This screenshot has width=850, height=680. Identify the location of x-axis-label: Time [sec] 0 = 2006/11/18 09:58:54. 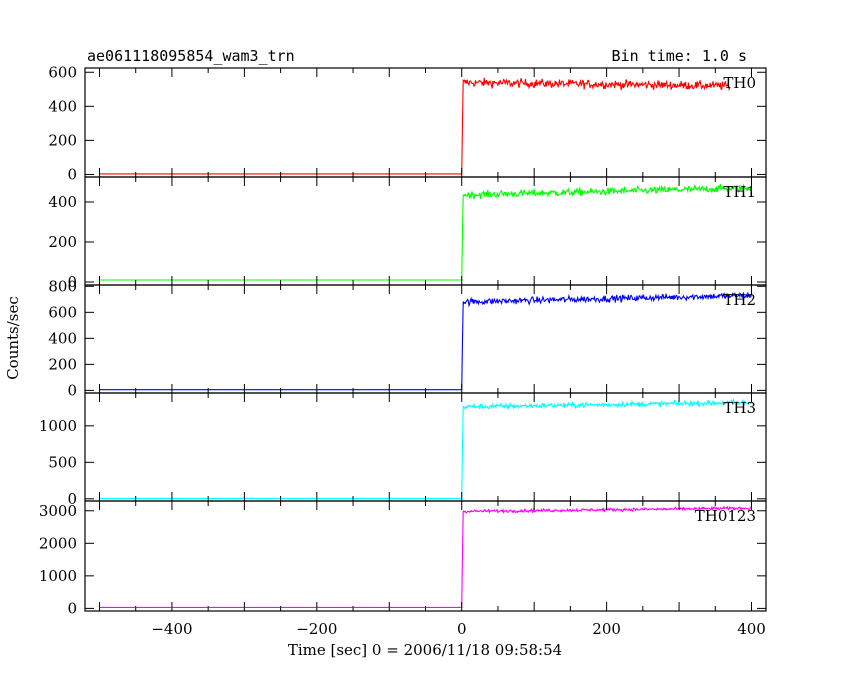
(425, 650).